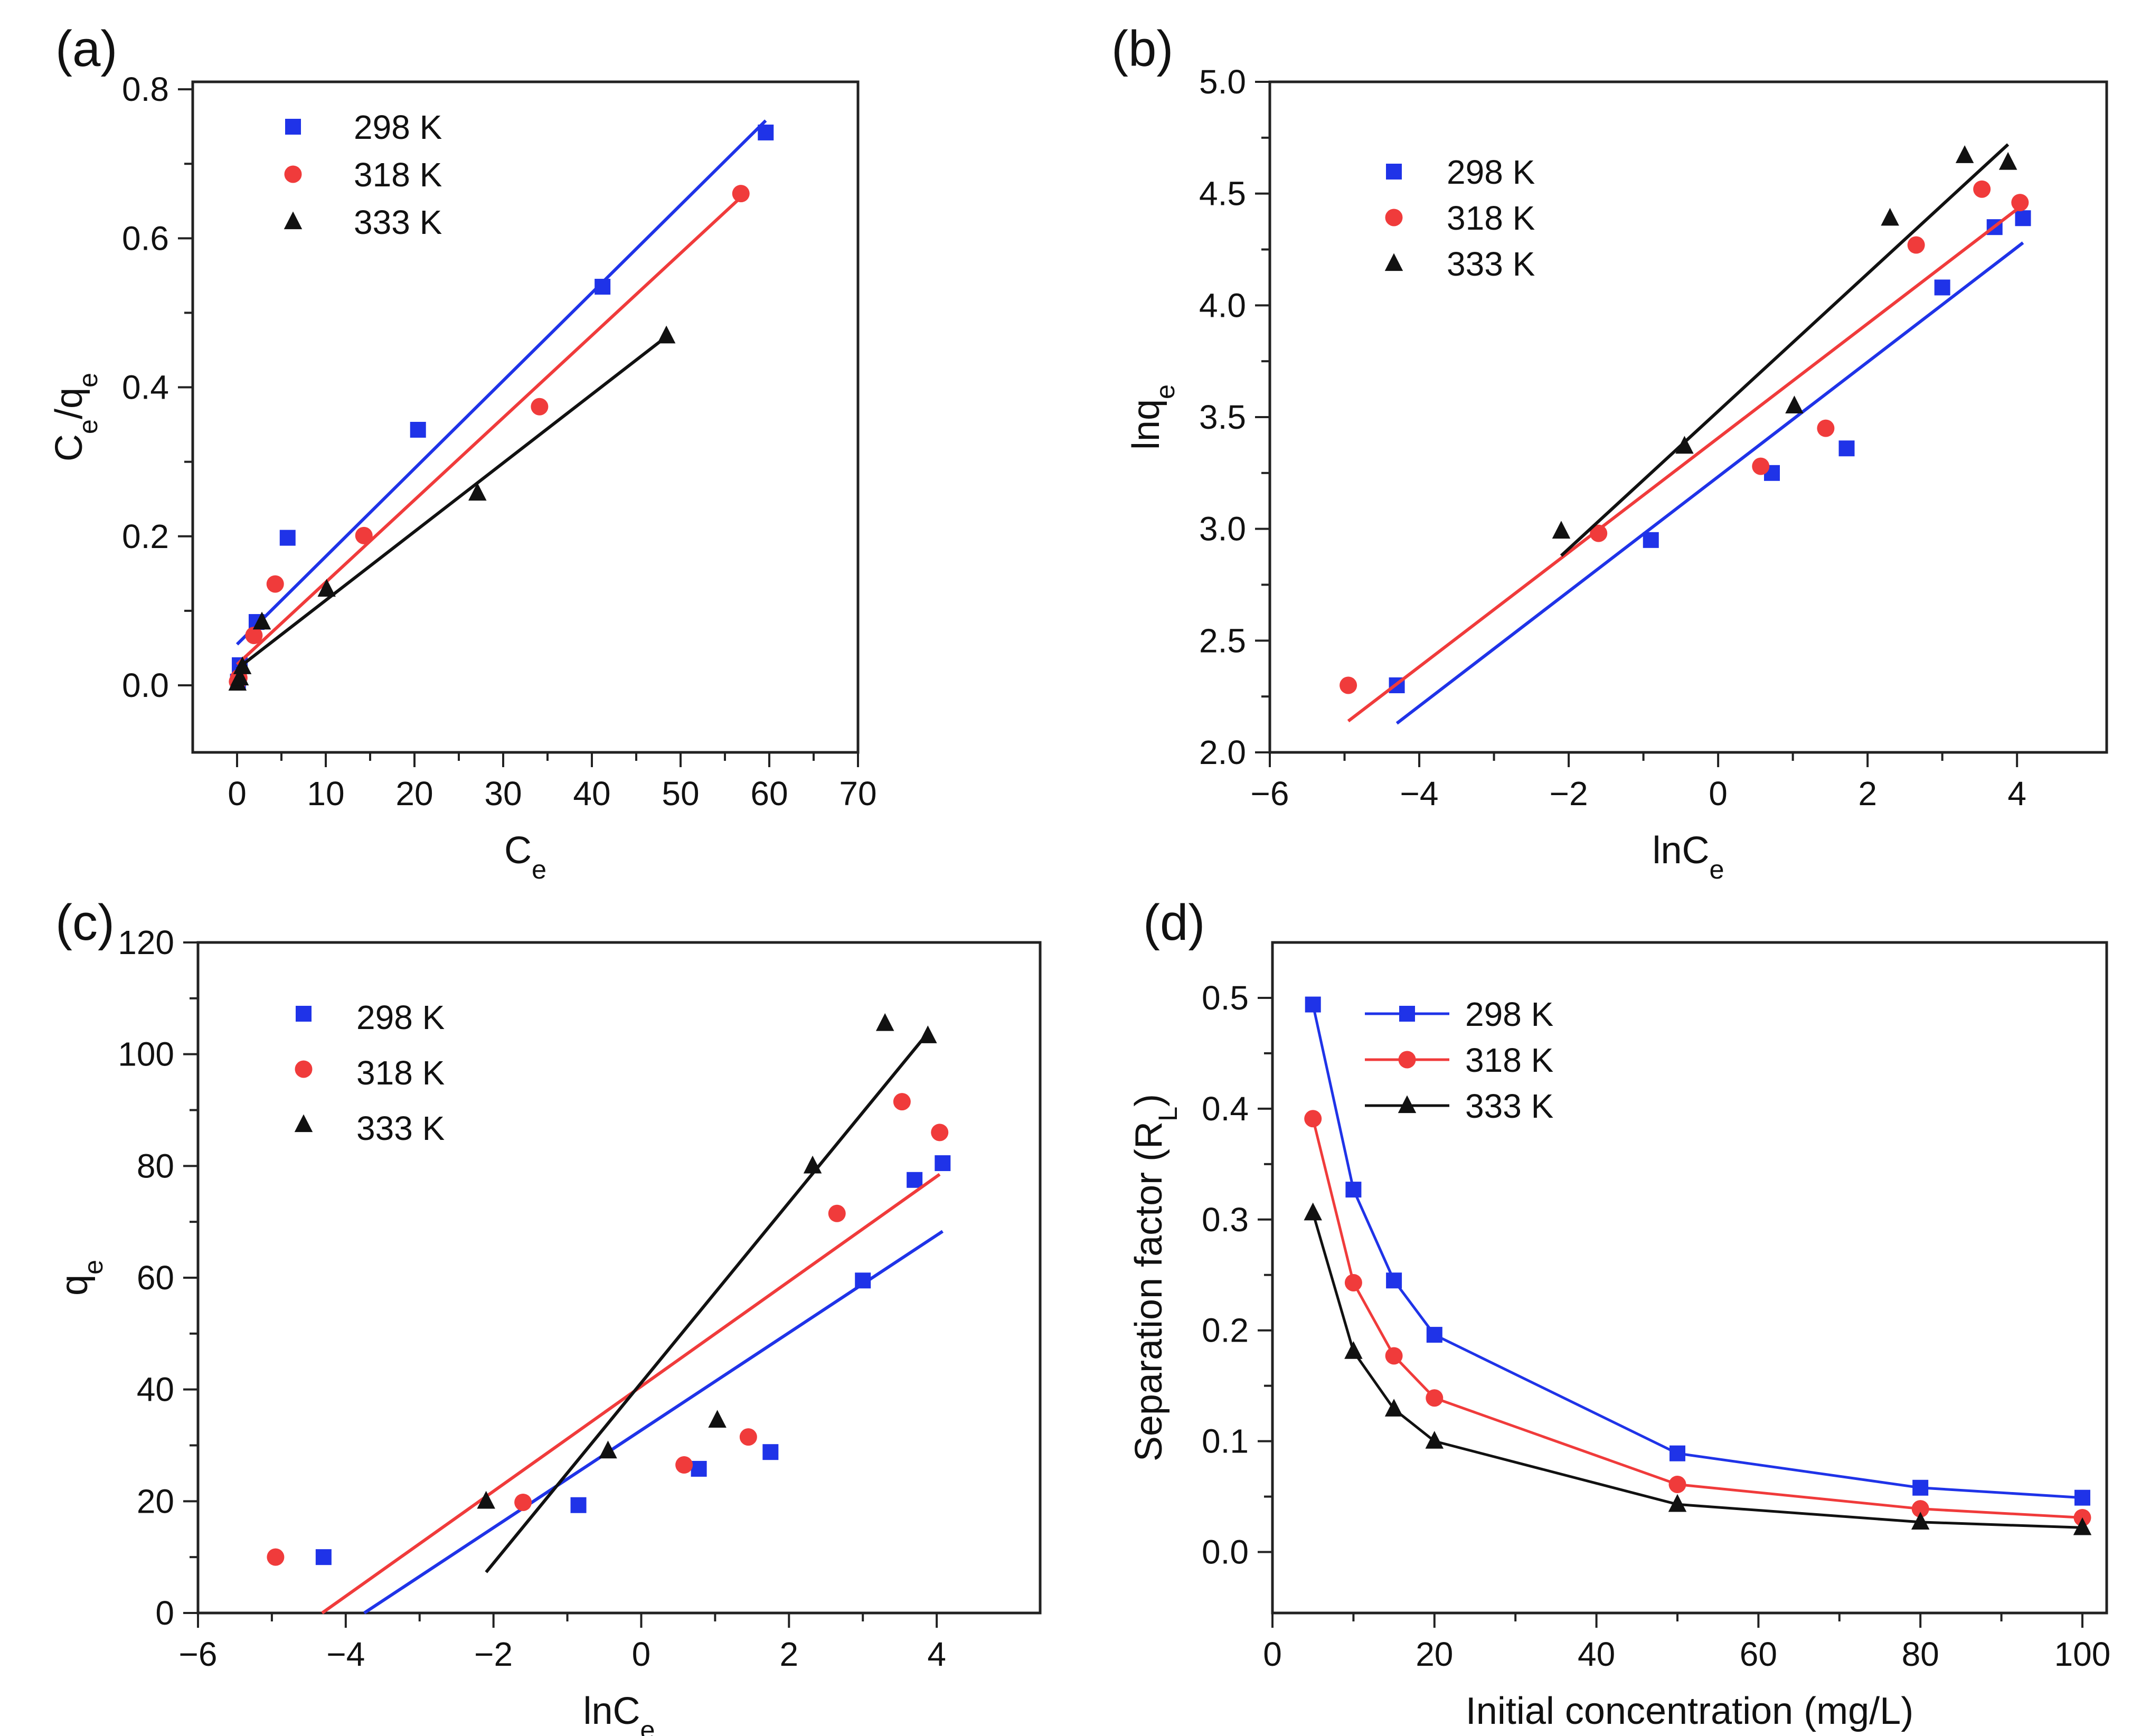 The height and width of the screenshot is (1736, 2141). I want to click on y-tick-label: 0.5, so click(1225, 998).